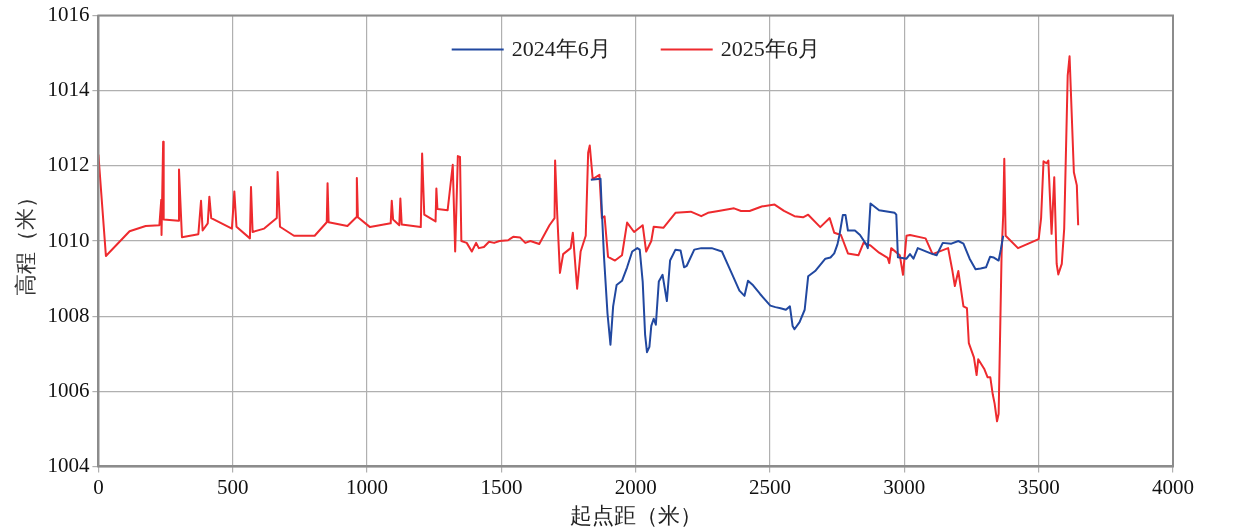  What do you see at coordinates (367, 486) in the screenshot?
I see `x-tick-label: 1000` at bounding box center [367, 486].